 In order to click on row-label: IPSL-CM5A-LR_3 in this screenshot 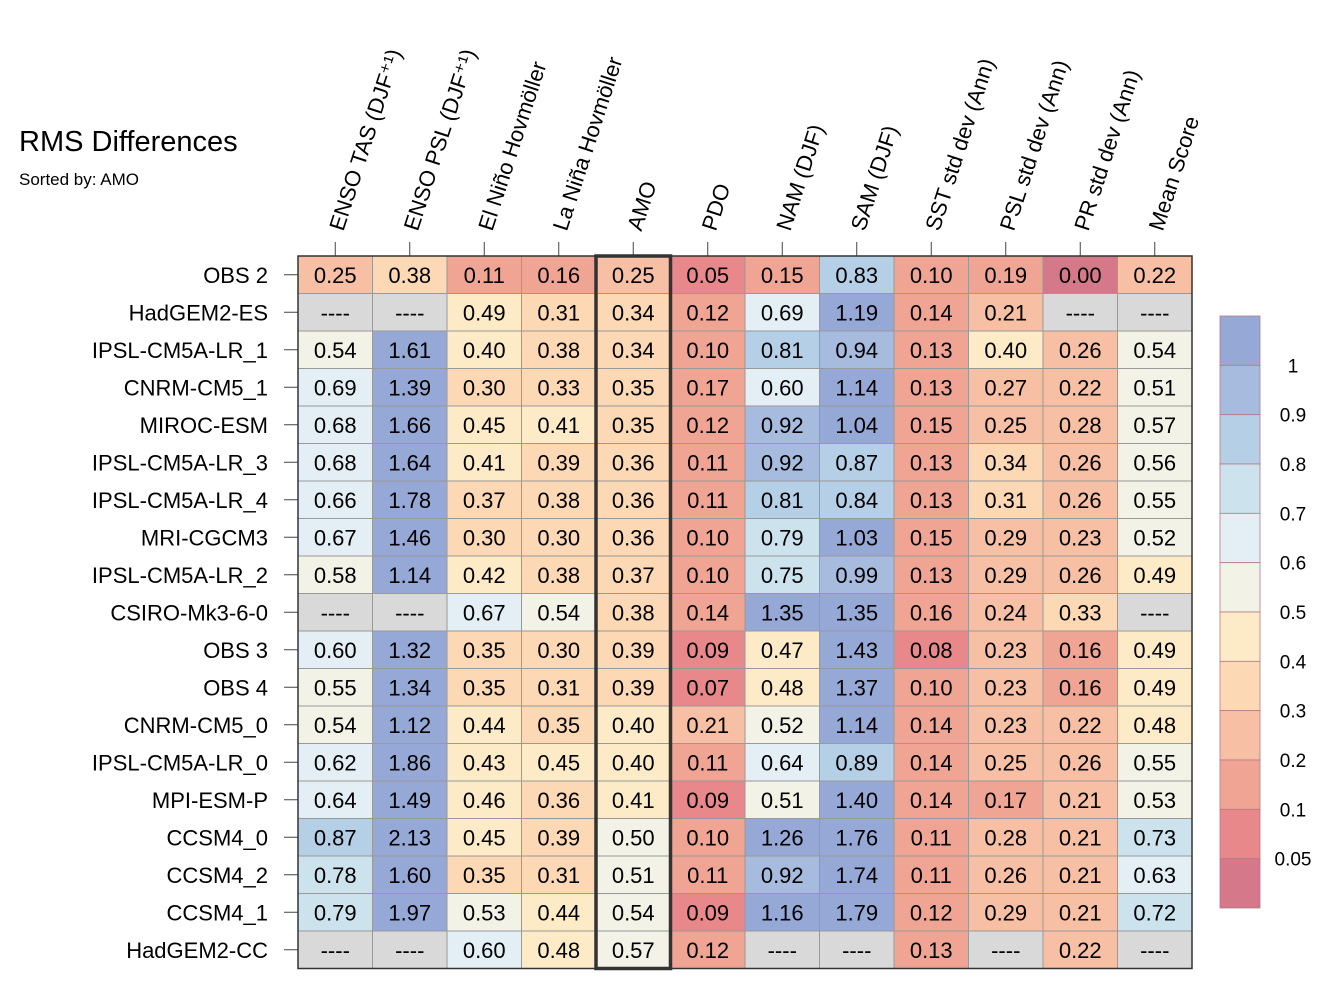, I will do `click(180, 462)`.